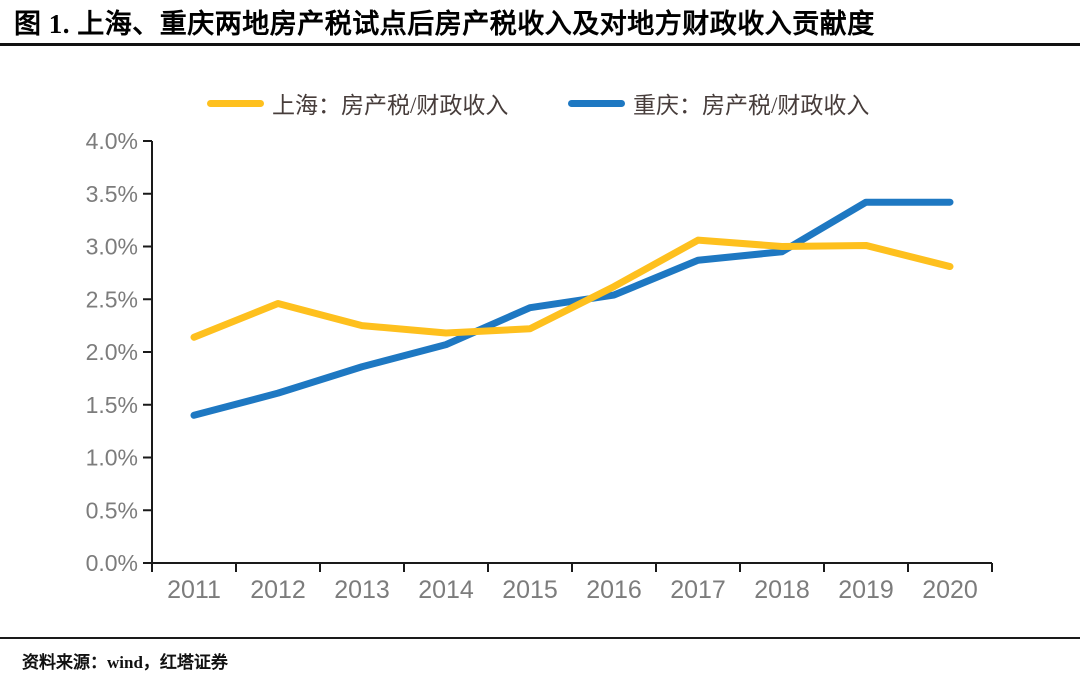 The width and height of the screenshot is (1080, 687). I want to click on data-source: 资料来源：wind，红塔证券, so click(125, 662).